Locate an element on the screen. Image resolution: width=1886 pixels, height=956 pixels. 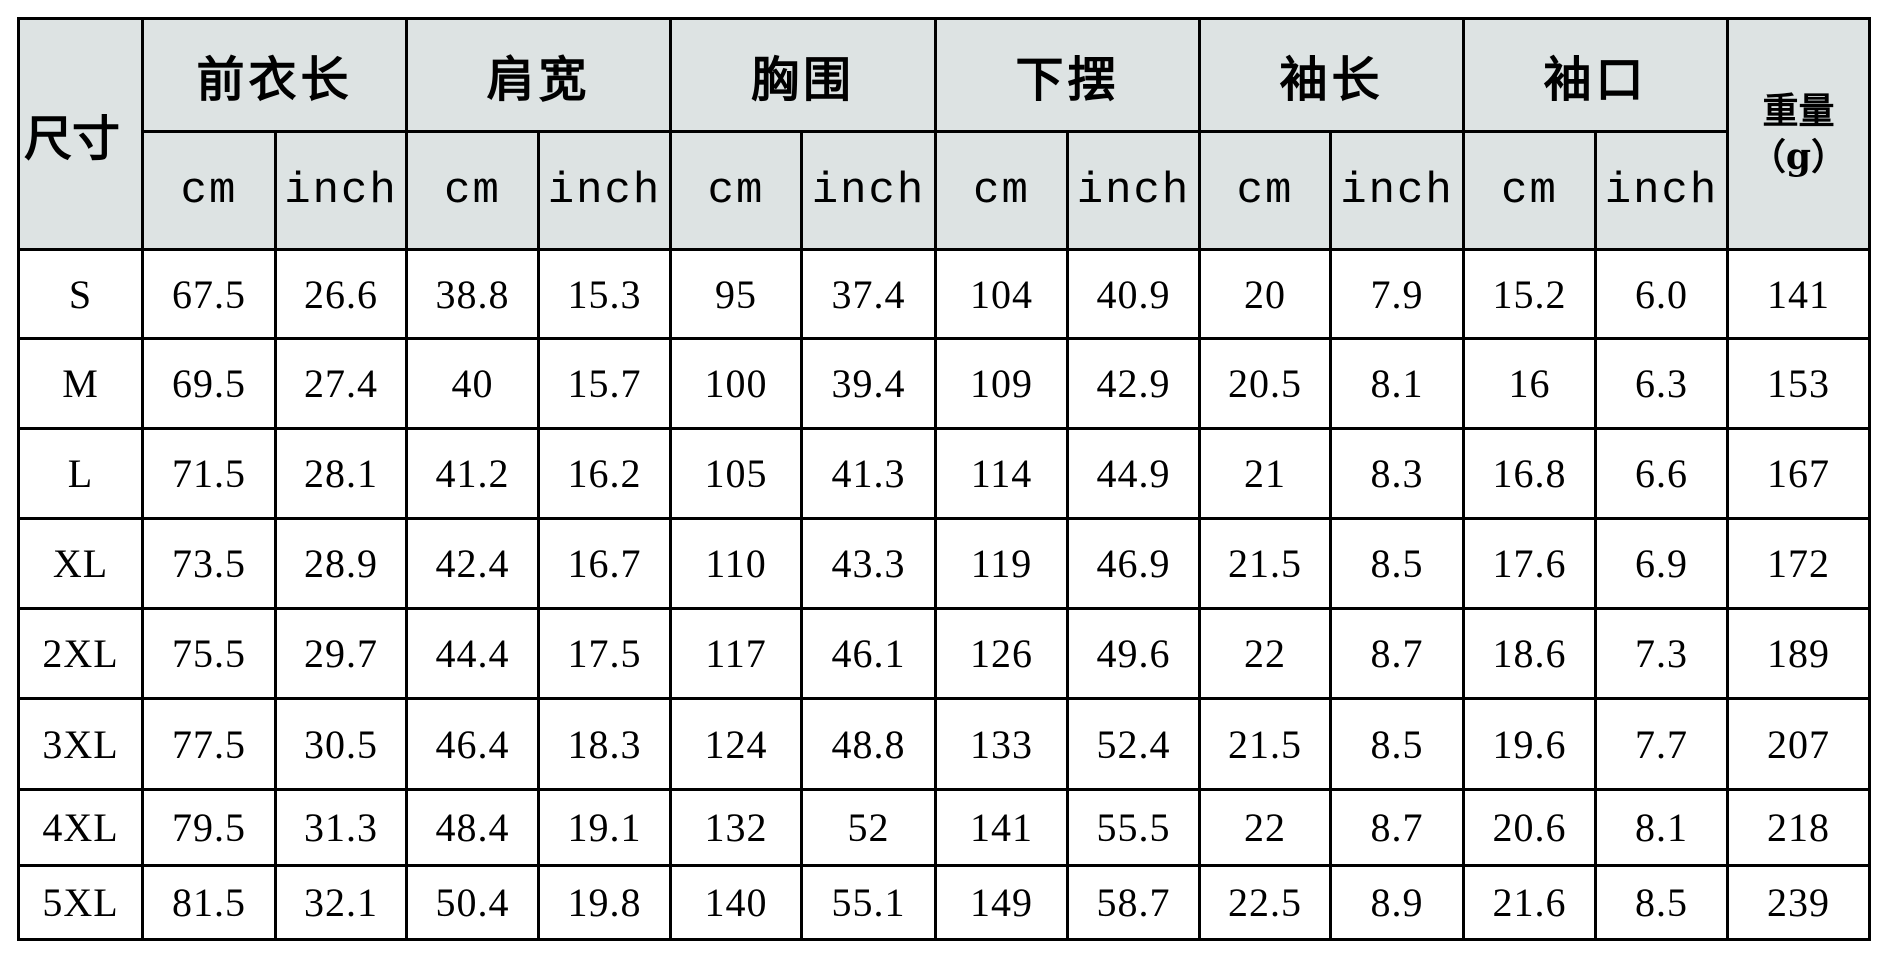
inch-value-cell: 40.9 is located at coordinates (1133, 294).